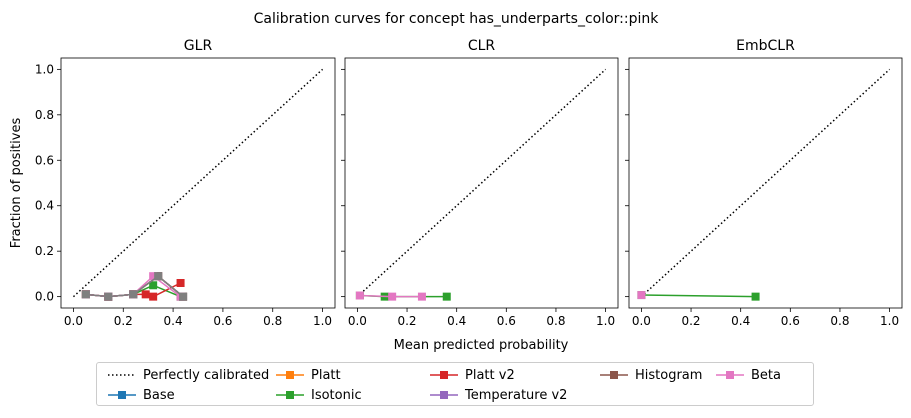 The image size is (911, 418). I want to click on legend-item: Temperature v2, so click(498, 395).